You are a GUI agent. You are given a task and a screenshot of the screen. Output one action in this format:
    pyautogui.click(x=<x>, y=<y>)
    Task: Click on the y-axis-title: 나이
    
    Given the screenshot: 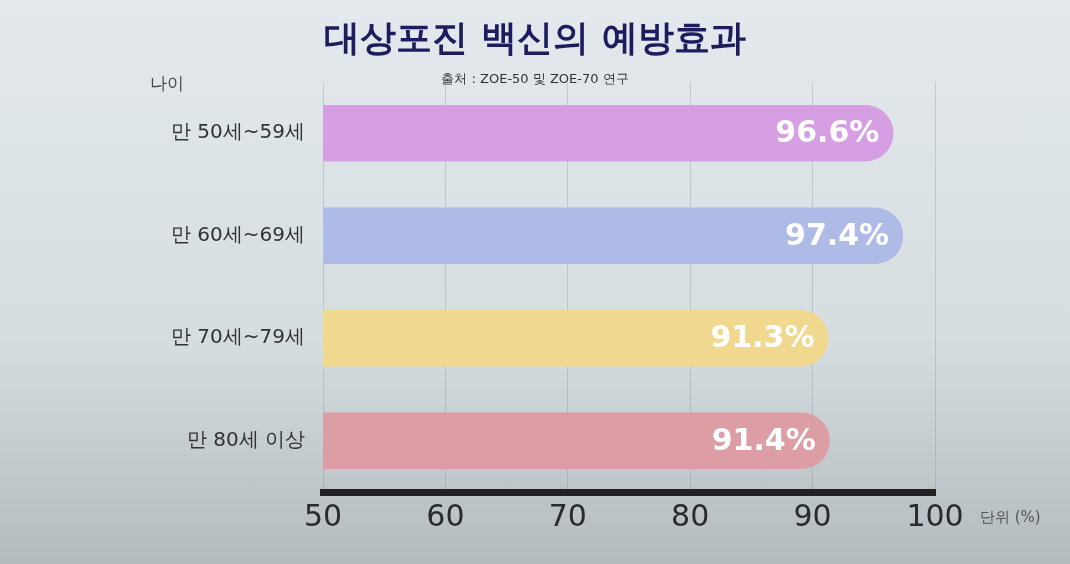 What is the action you would take?
    pyautogui.click(x=167, y=83)
    